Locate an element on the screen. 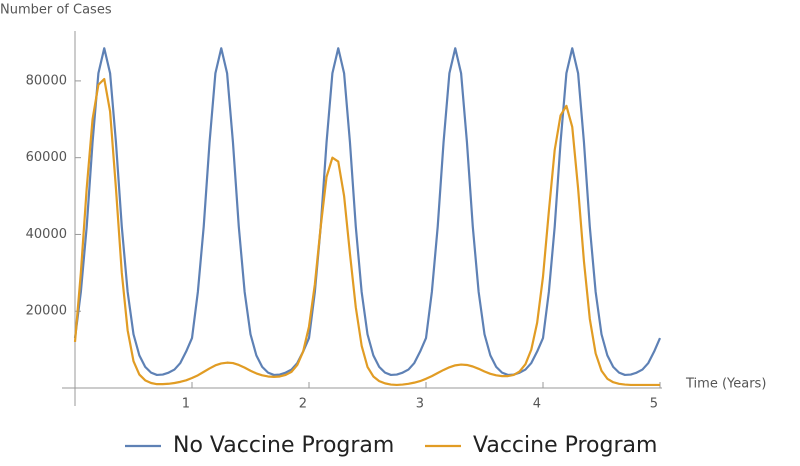 This screenshot has width=800, height=466. x-tick-label: 2 is located at coordinates (303, 404).